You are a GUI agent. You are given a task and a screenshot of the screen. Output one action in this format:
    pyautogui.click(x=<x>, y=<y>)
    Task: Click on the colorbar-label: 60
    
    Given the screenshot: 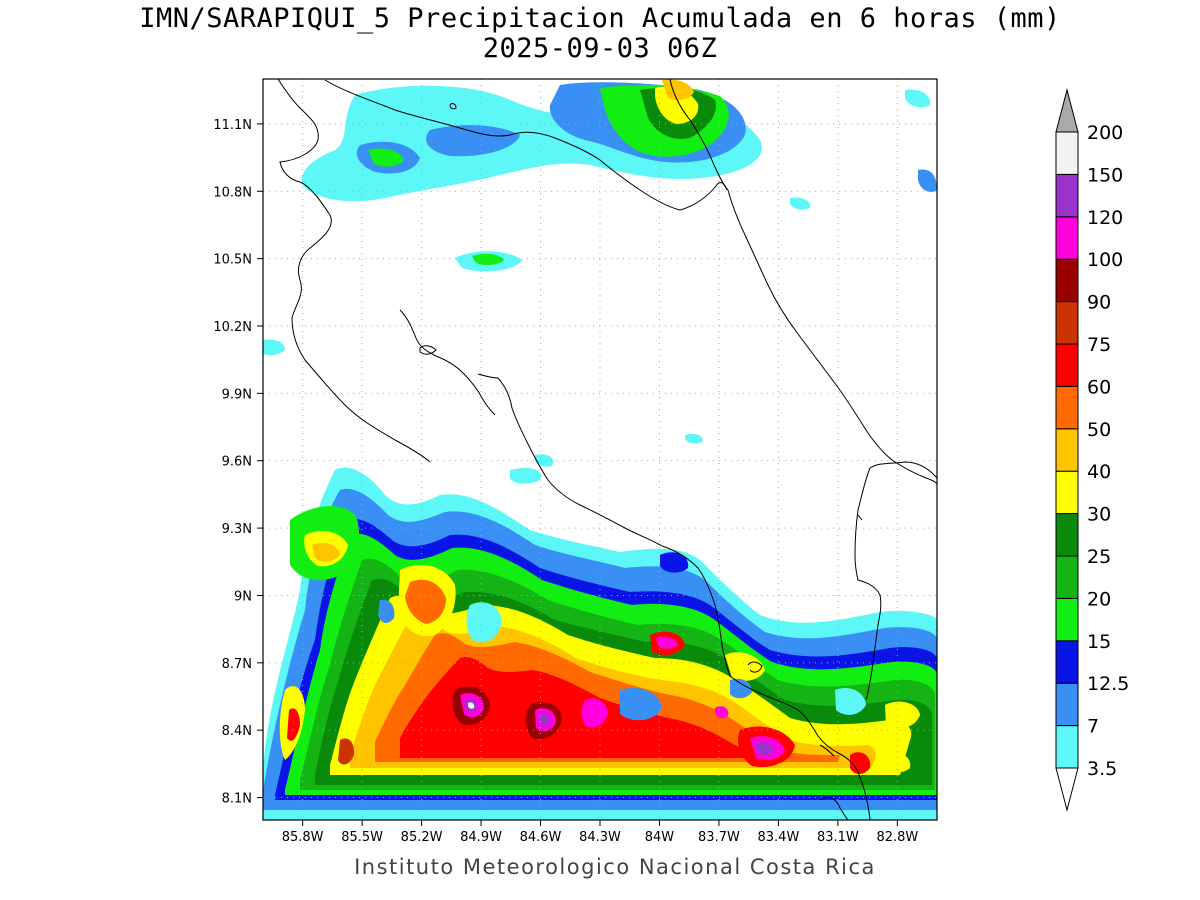 What is the action you would take?
    pyautogui.click(x=1099, y=387)
    